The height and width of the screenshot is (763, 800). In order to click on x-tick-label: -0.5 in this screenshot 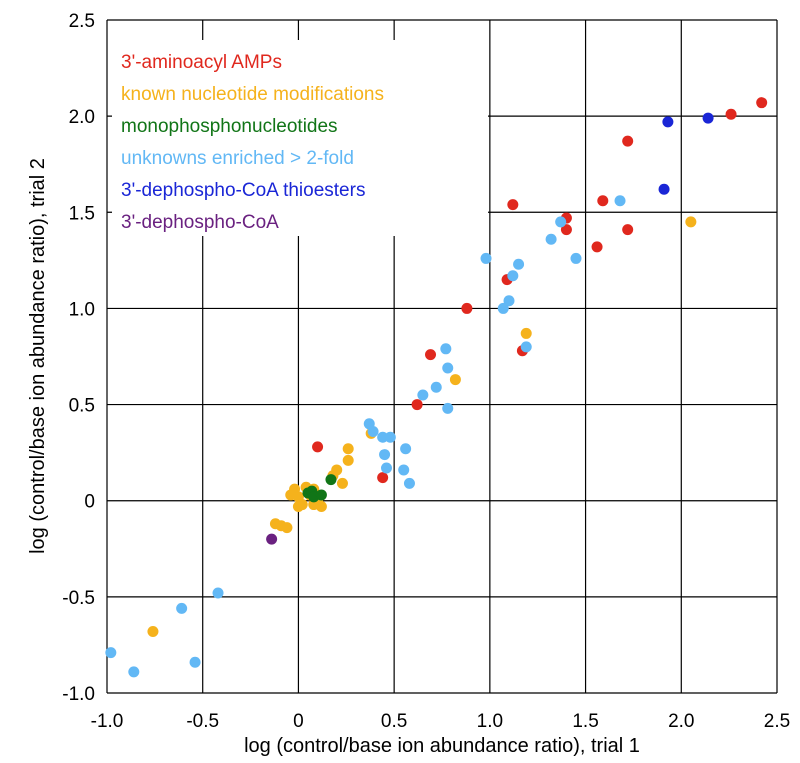, I will do `click(202, 721)`.